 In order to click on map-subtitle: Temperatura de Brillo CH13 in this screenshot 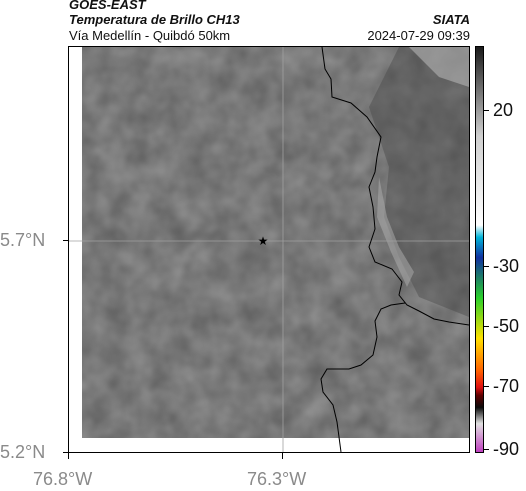, I will do `click(154, 19)`.